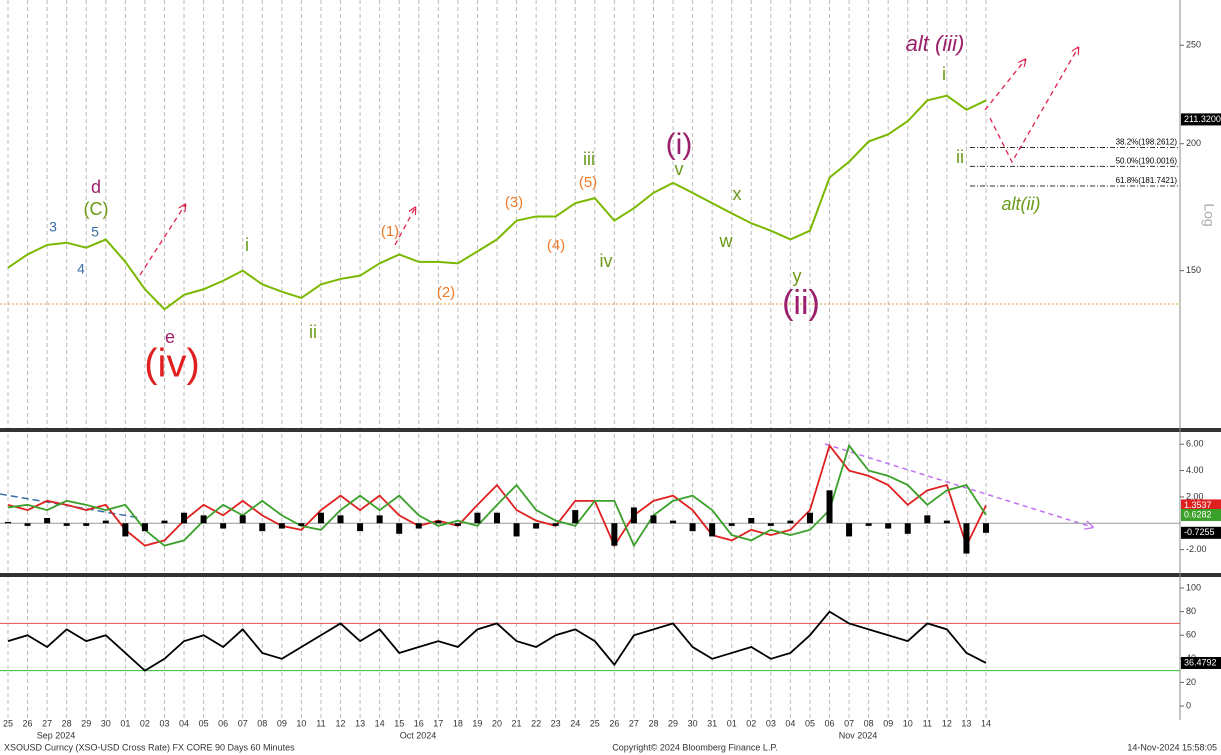 The height and width of the screenshot is (755, 1221). What do you see at coordinates (477, 723) in the screenshot?
I see `x-tick-label: 19` at bounding box center [477, 723].